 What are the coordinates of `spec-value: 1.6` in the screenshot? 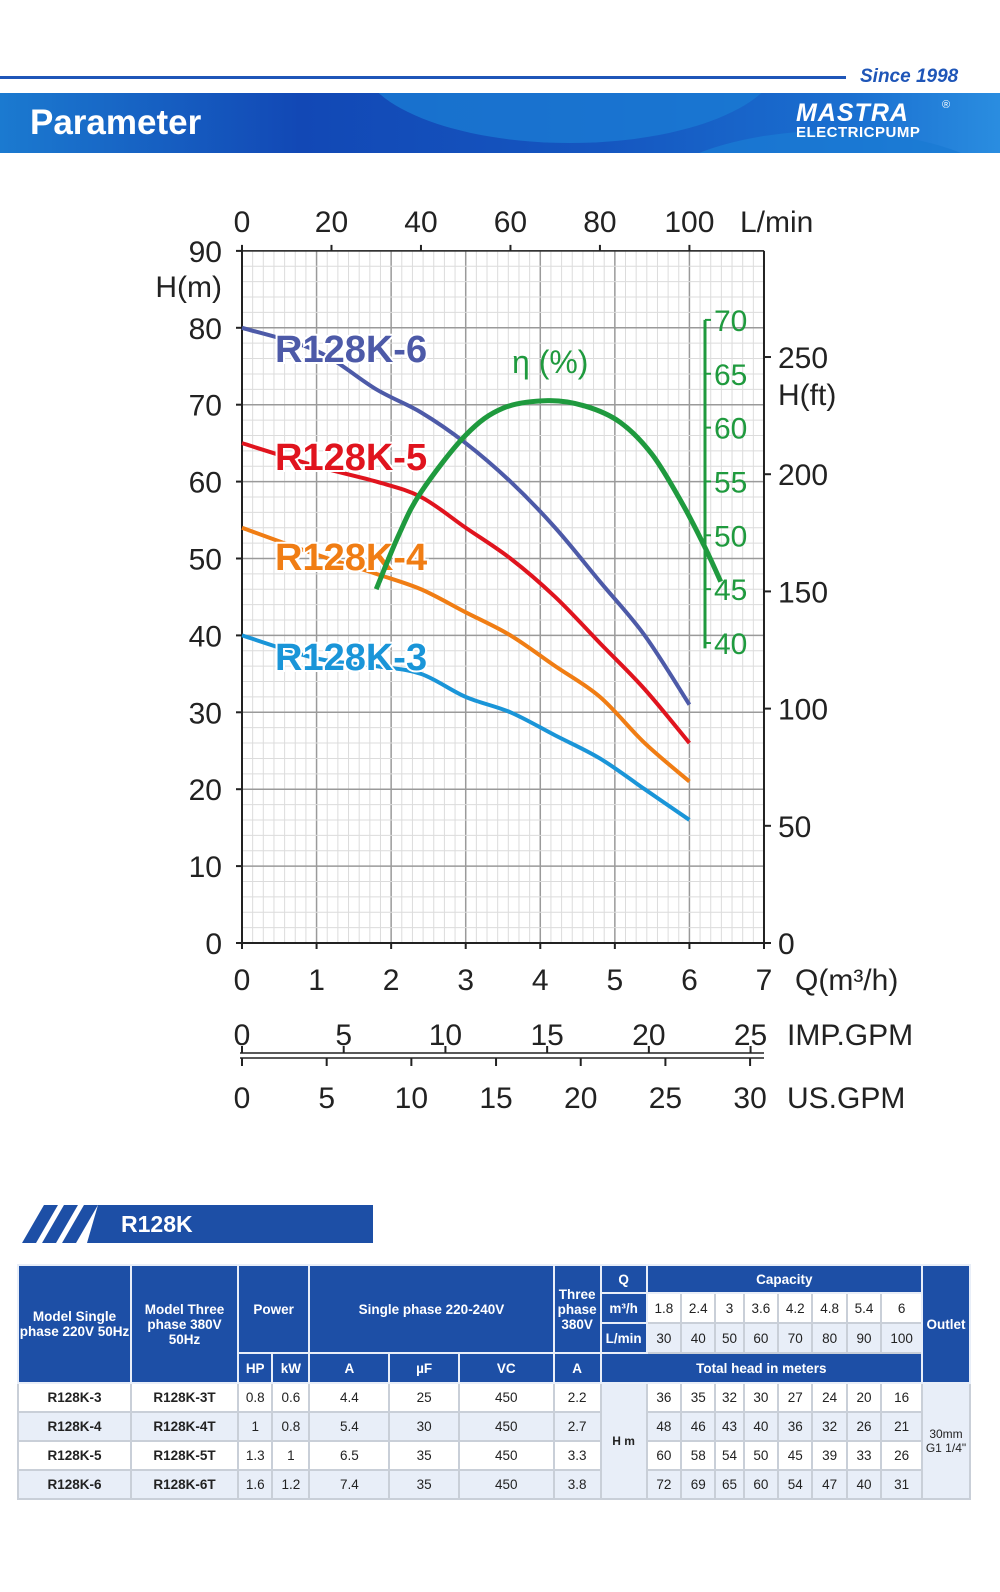 It's located at (255, 1484).